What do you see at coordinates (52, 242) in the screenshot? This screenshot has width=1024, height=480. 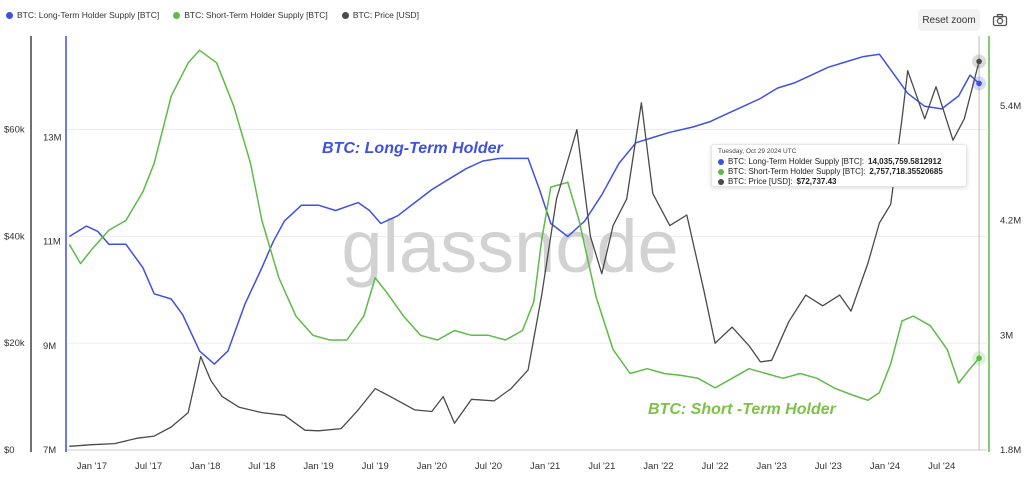 I see `lth-tick-label: 11M` at bounding box center [52, 242].